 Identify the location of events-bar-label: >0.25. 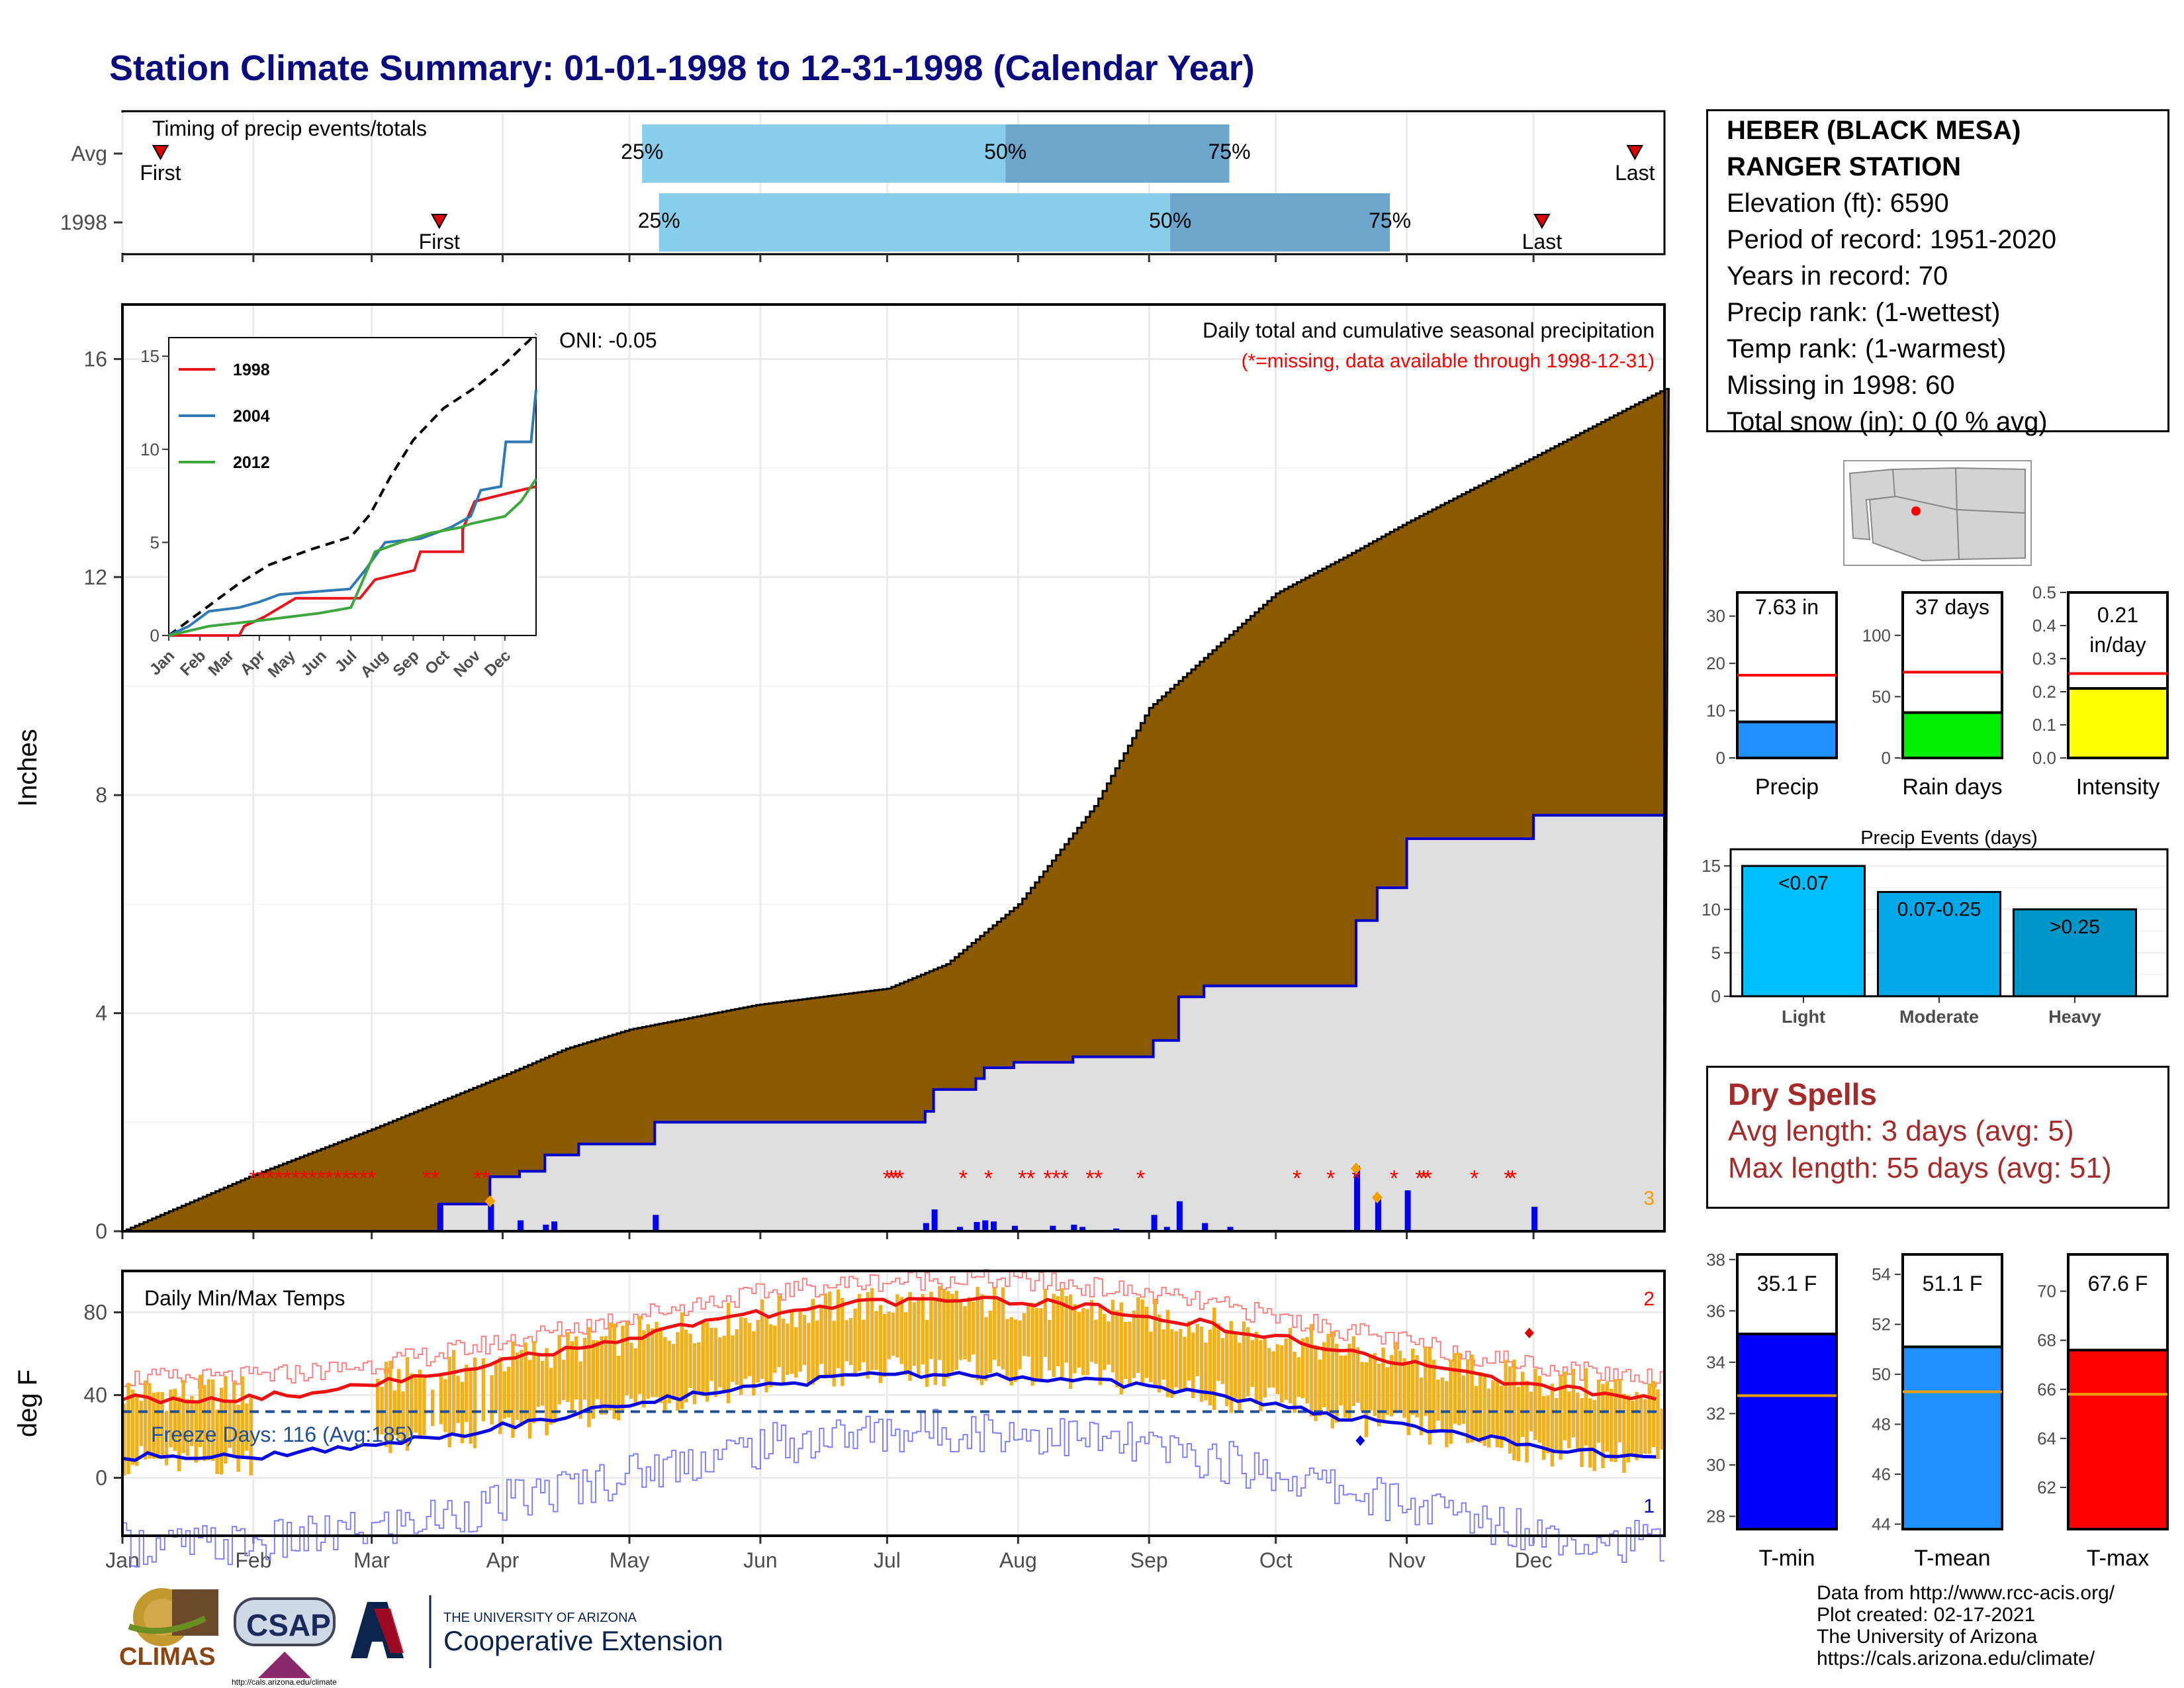
(2075, 927).